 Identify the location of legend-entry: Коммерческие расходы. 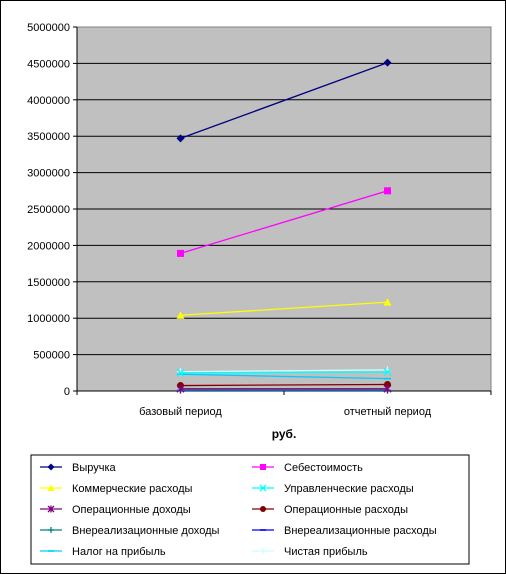
(116, 489).